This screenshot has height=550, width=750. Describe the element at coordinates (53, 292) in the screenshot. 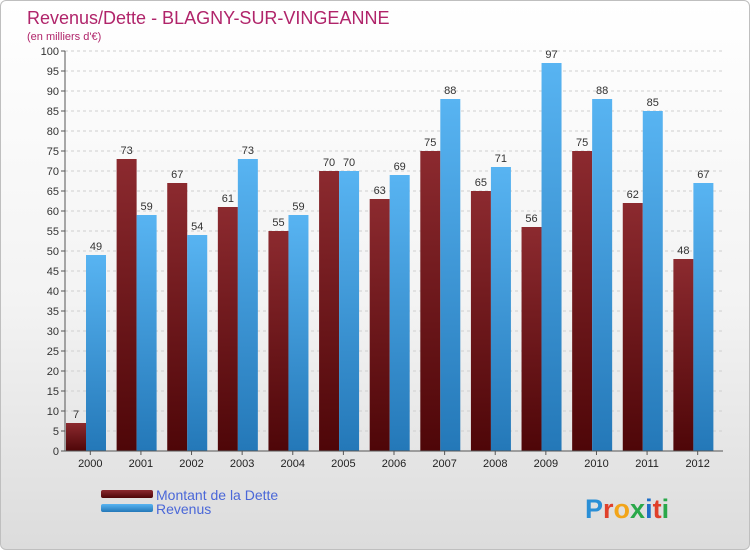

I see `y-tick-label: 40` at that location.